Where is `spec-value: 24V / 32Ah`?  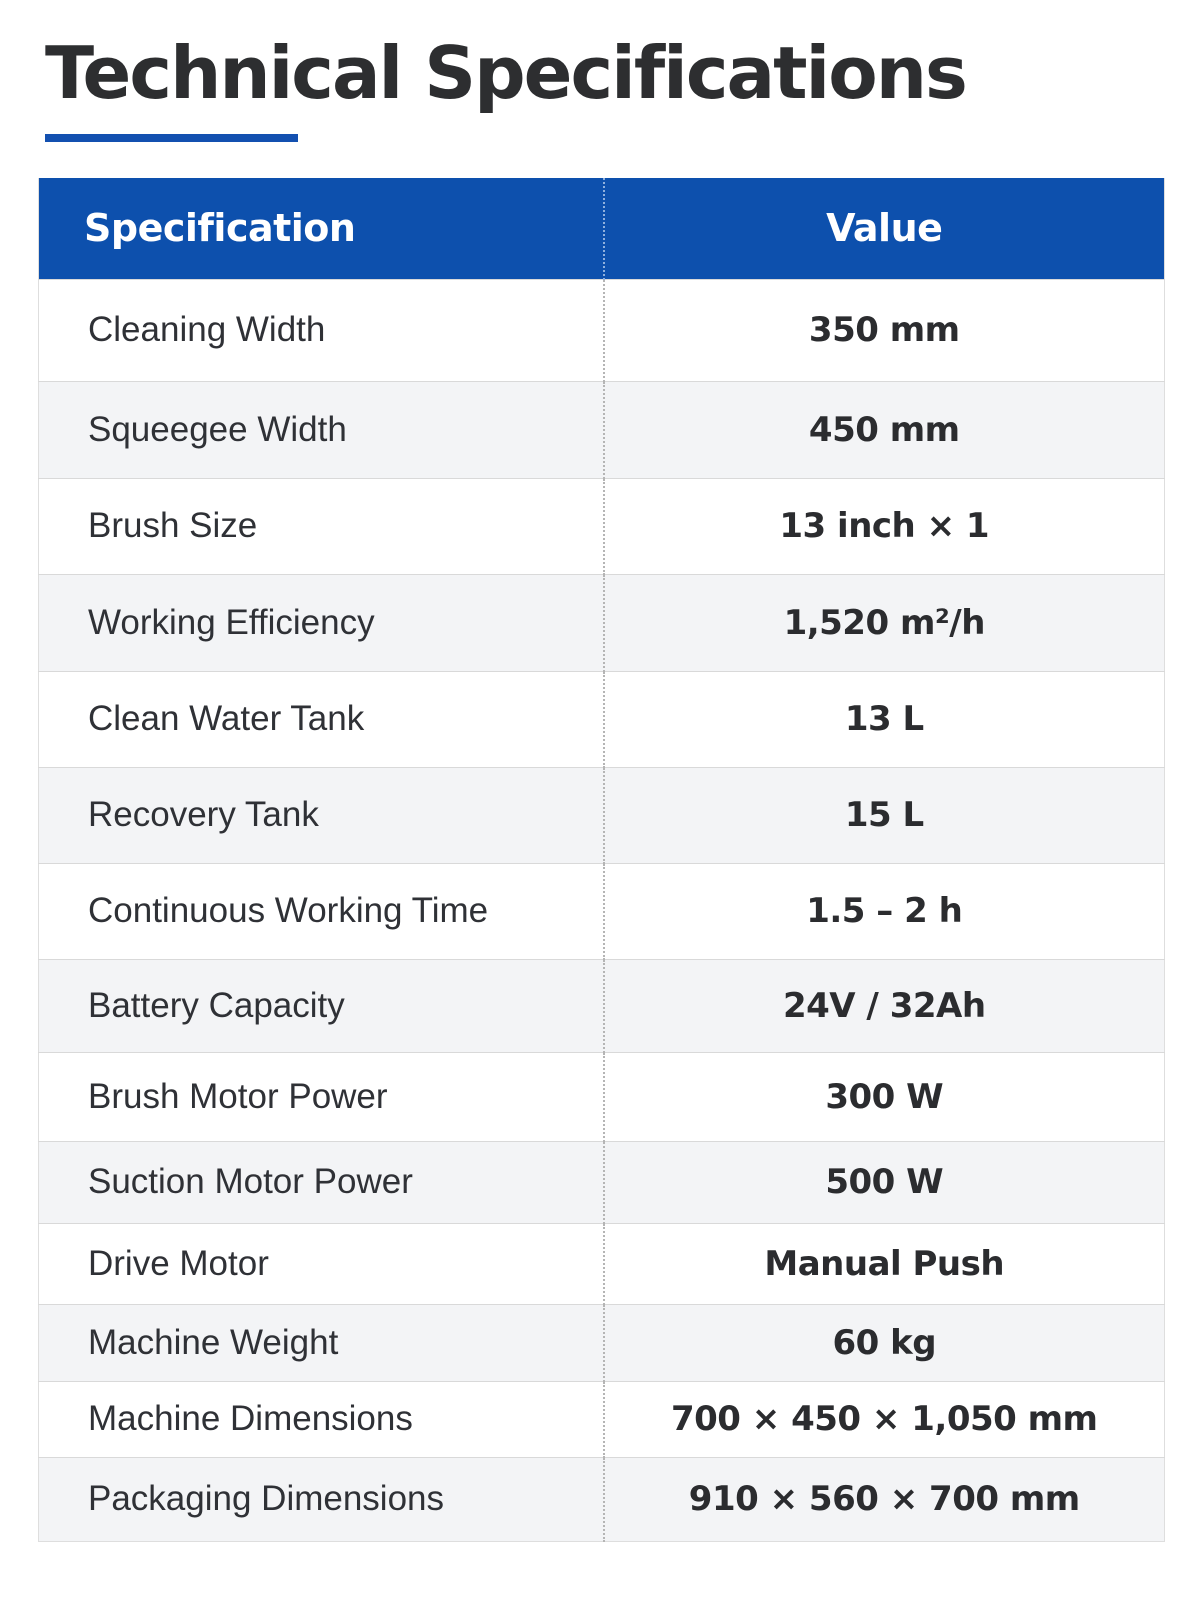
spec-value: 24V / 32Ah is located at coordinates (884, 1005).